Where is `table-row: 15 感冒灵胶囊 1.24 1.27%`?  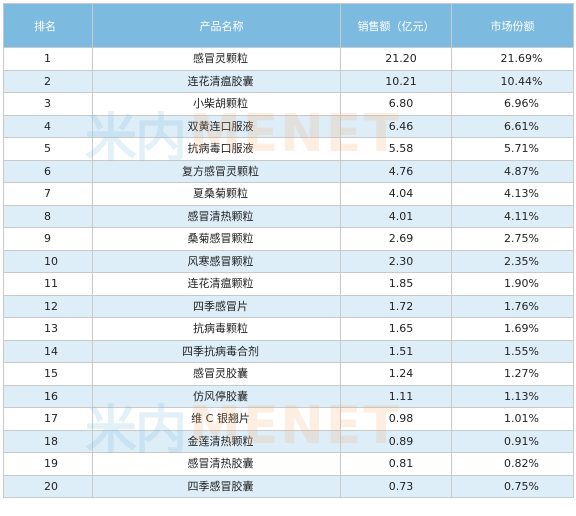 table-row: 15 感冒灵胶囊 1.24 1.27% is located at coordinates (288, 374).